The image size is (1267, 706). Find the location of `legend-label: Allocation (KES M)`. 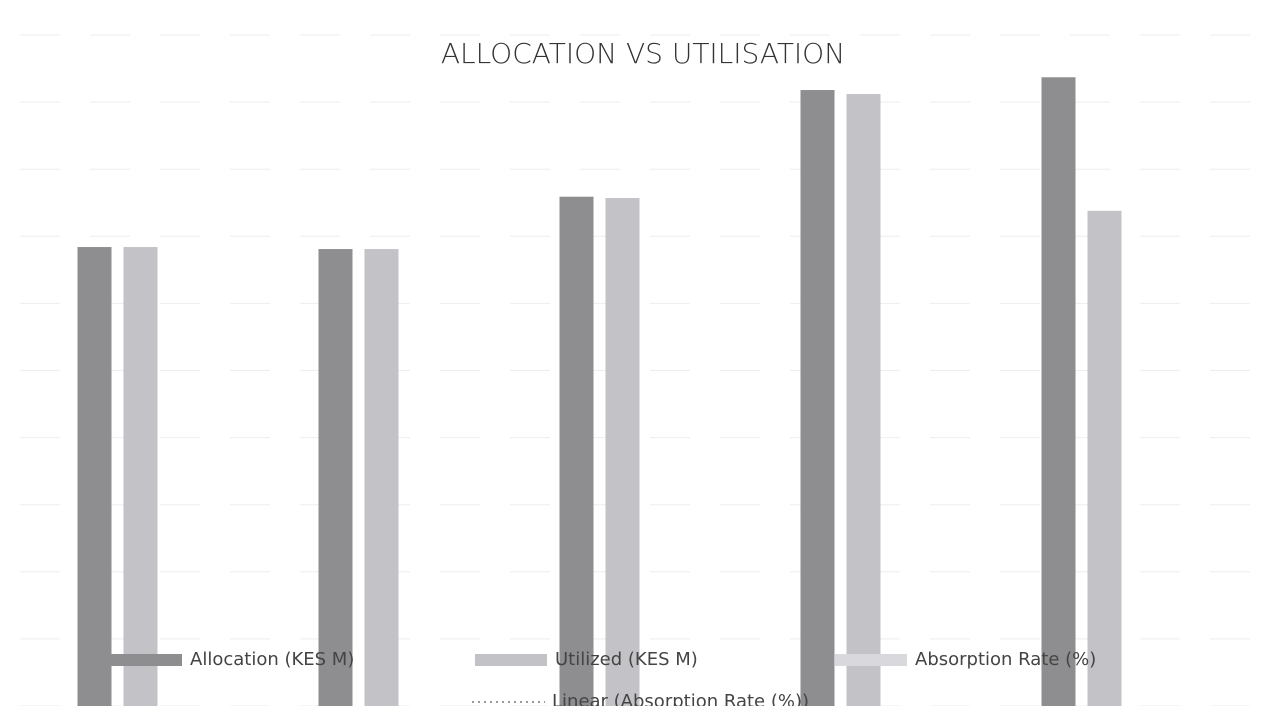

legend-label: Allocation (KES M) is located at coordinates (272, 659).